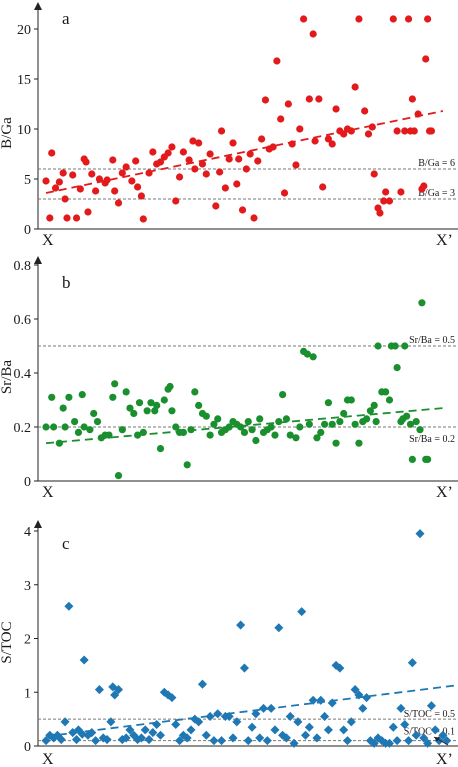  Describe the element at coordinates (23, 266) in the screenshot. I see `y-tick-label: 0.8` at that location.